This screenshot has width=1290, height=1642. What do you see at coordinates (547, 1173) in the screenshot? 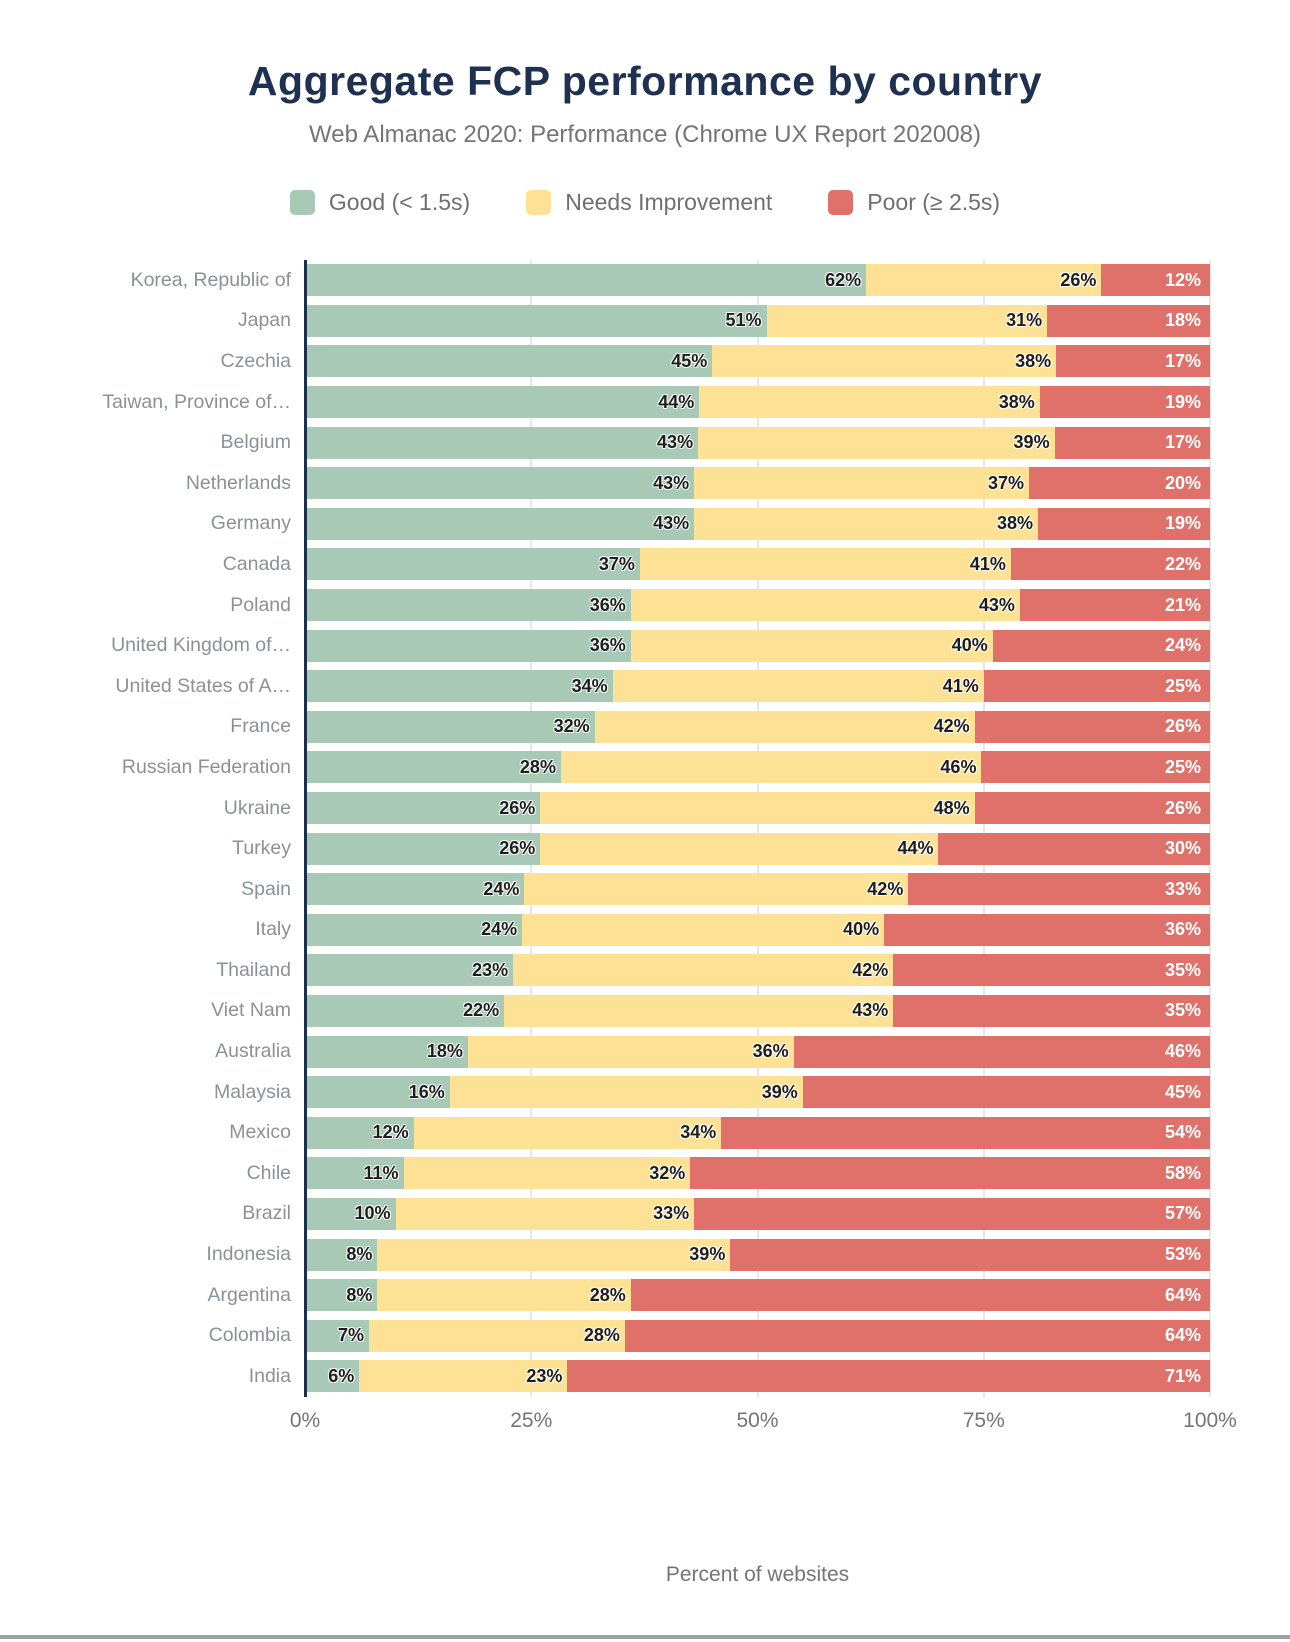
I see `bar-segment-needs_improvement: 32%` at bounding box center [547, 1173].